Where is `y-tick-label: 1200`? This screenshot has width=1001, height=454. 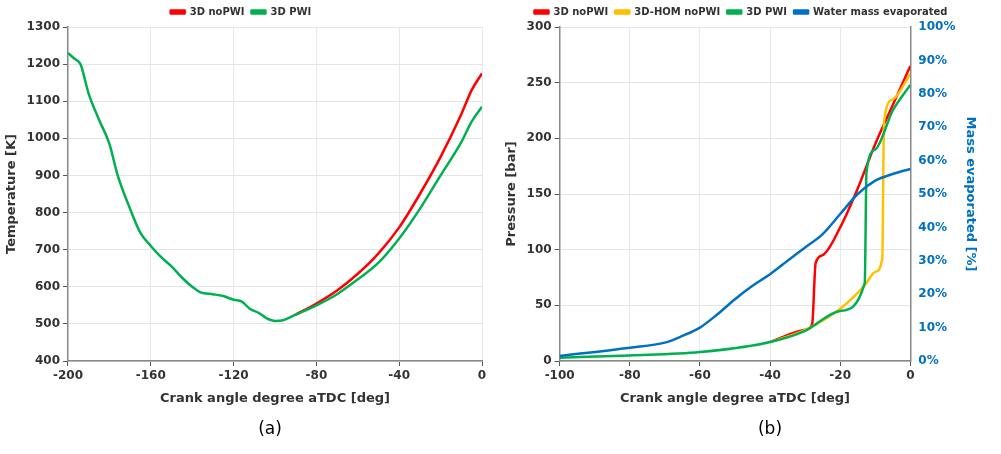
y-tick-label: 1200 is located at coordinates (43, 63).